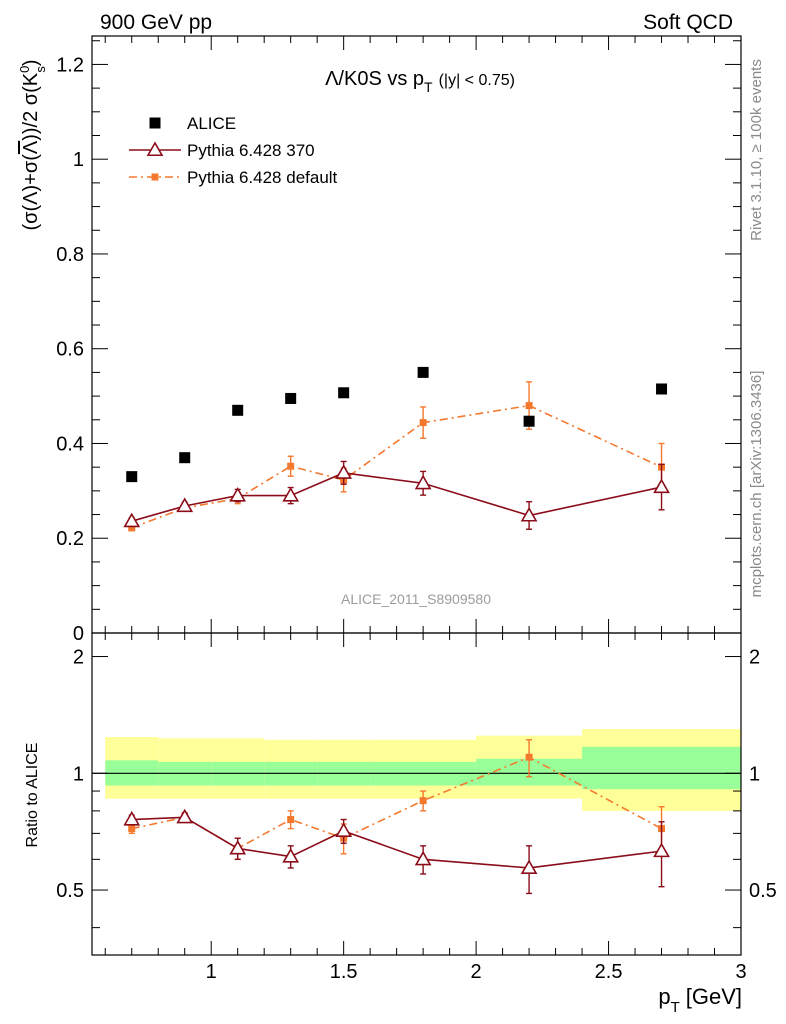  Describe the element at coordinates (70, 539) in the screenshot. I see `main-y-tick-label: 0.2` at that location.